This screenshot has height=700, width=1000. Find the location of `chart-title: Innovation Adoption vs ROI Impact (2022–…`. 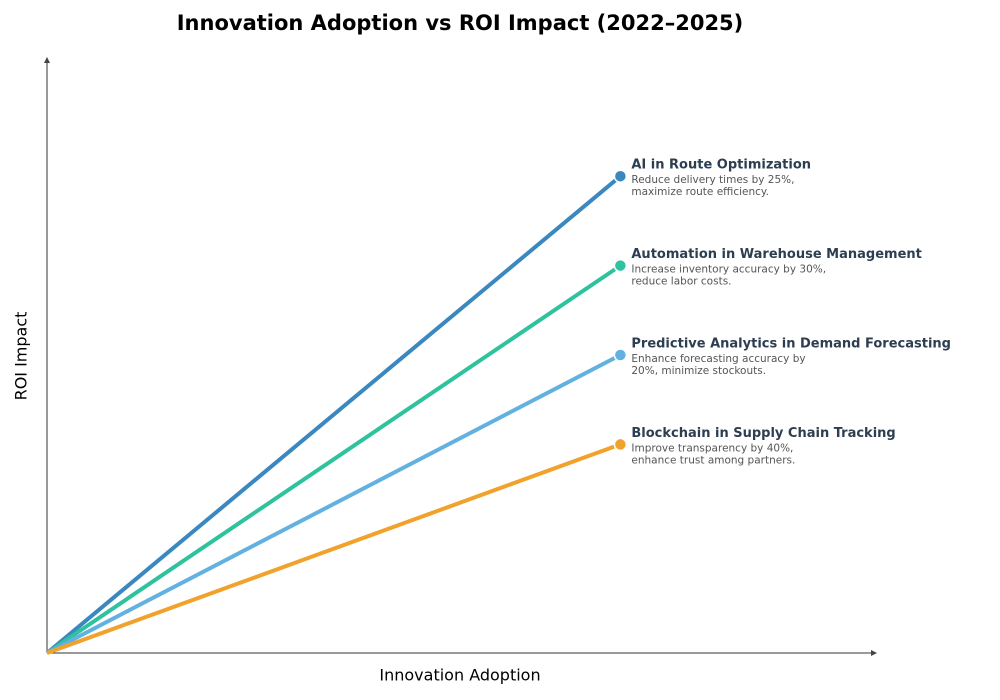

chart-title: Innovation Adoption vs ROI Impact (2022–… is located at coordinates (460, 23).